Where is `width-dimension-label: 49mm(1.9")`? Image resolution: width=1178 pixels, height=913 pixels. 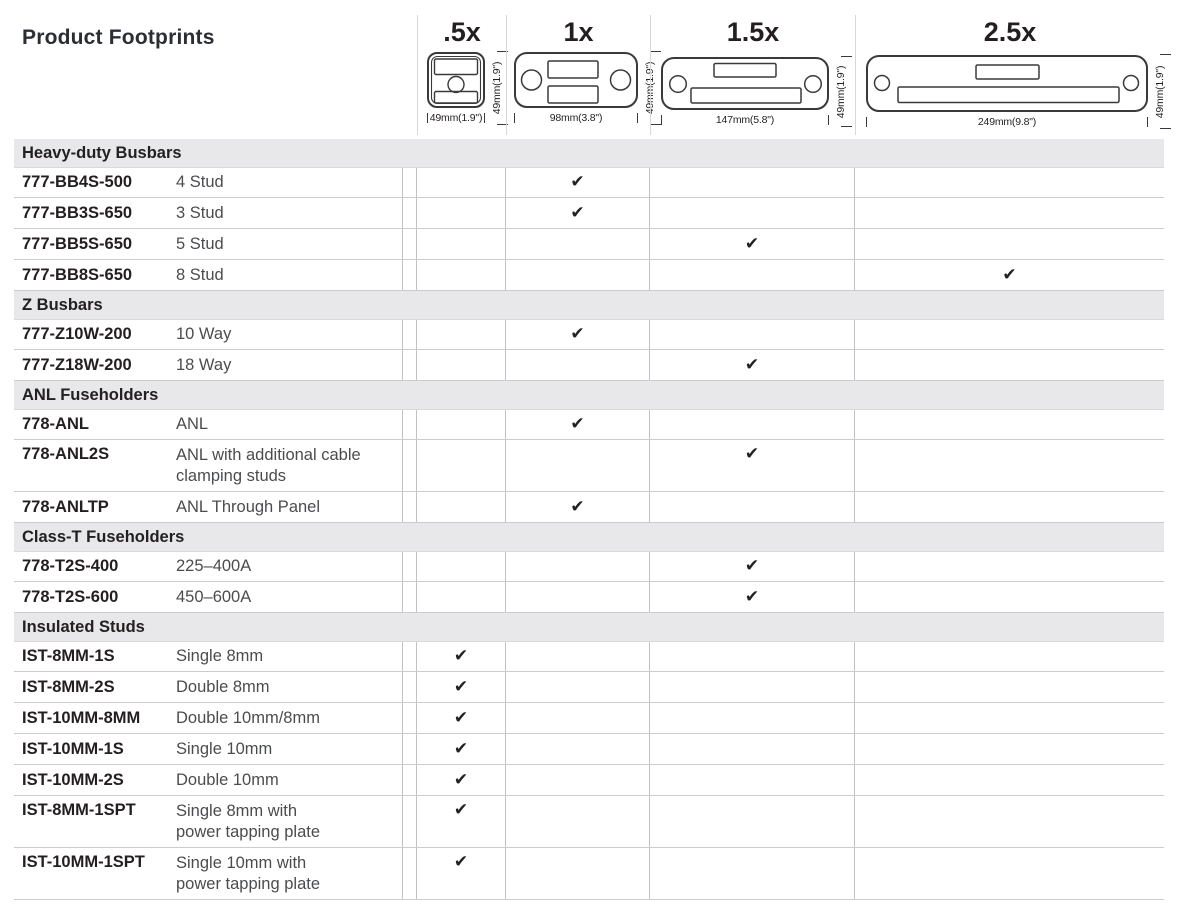 width-dimension-label: 49mm(1.9") is located at coordinates (456, 118).